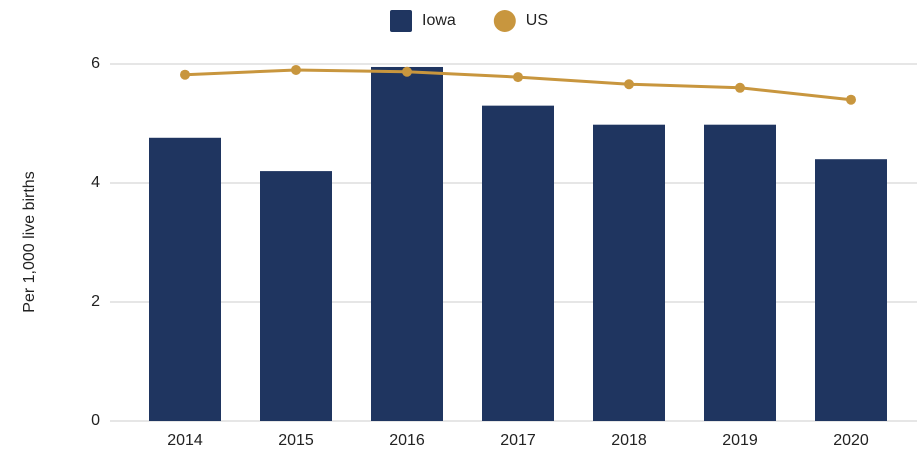  Describe the element at coordinates (296, 440) in the screenshot. I see `x-tick-label: 2015` at that location.